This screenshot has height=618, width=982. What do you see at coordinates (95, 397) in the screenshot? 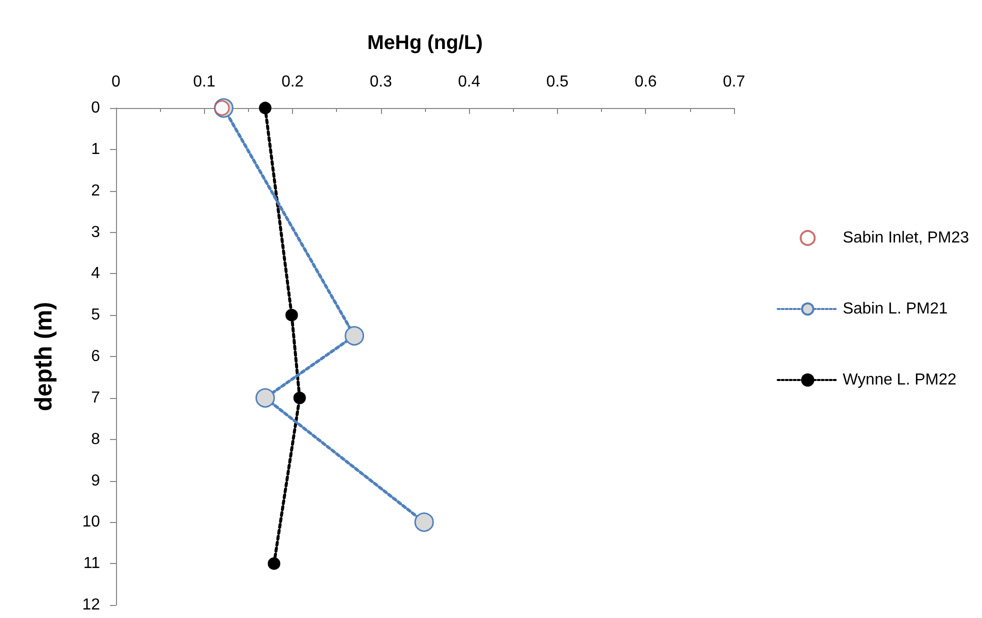
I see `y-tick-label: 7` at bounding box center [95, 397].